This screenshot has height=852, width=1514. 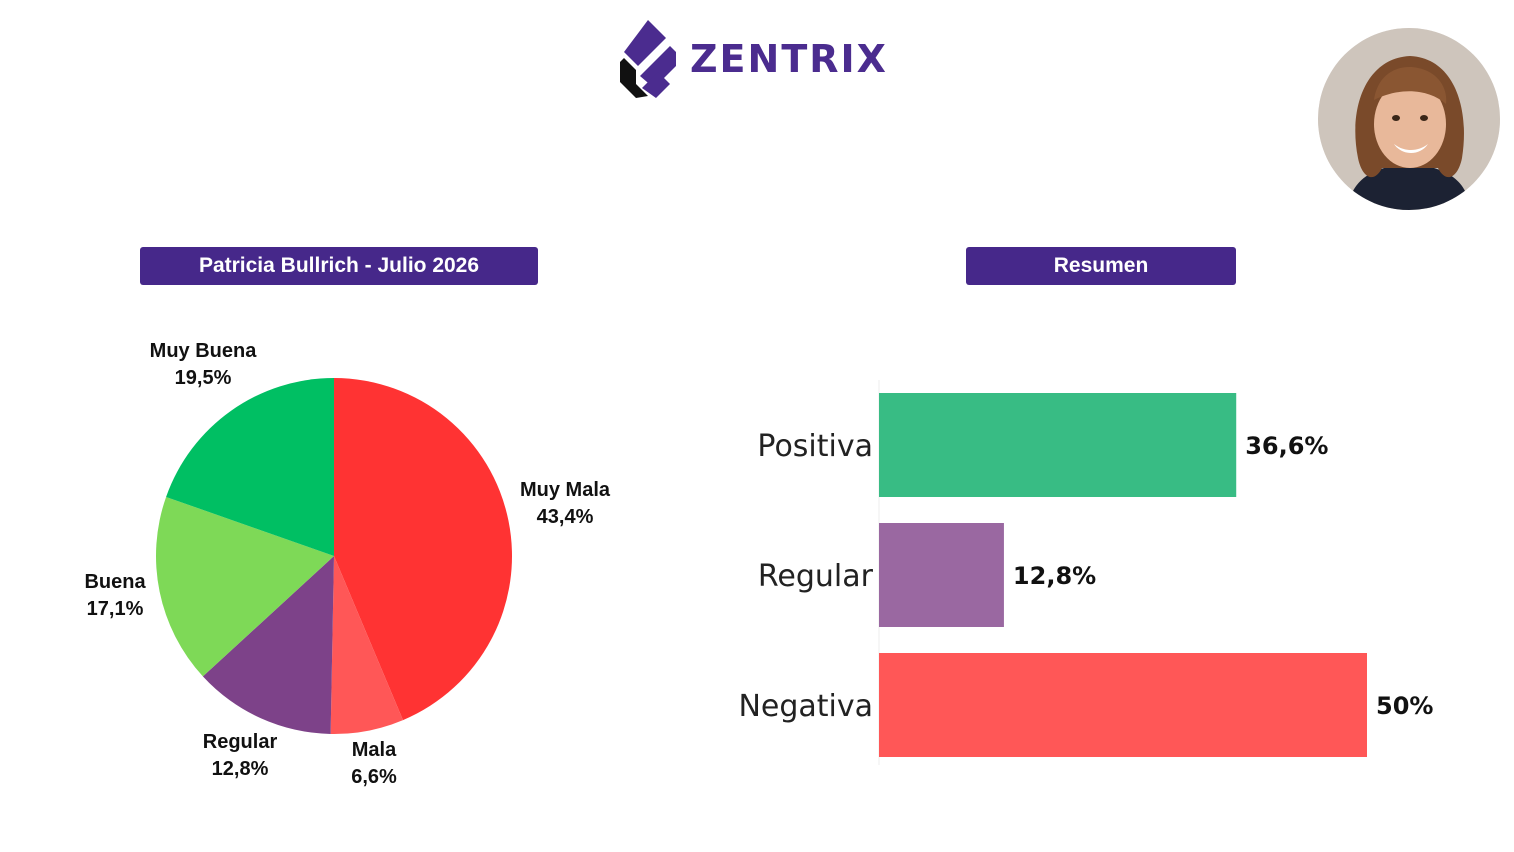 I want to click on pie-value-regular: 12,8%, so click(x=240, y=769).